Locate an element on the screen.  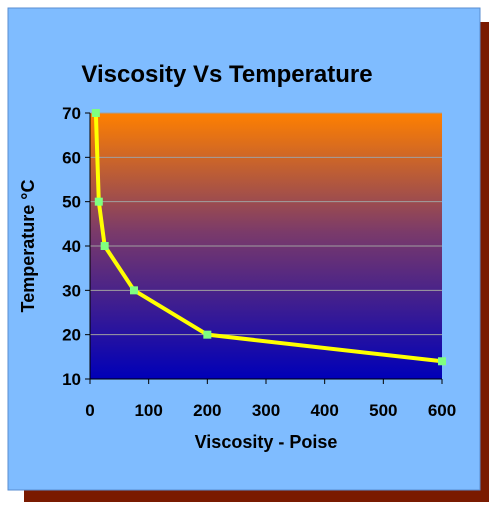
y-tick-label: 30 is located at coordinates (71, 290).